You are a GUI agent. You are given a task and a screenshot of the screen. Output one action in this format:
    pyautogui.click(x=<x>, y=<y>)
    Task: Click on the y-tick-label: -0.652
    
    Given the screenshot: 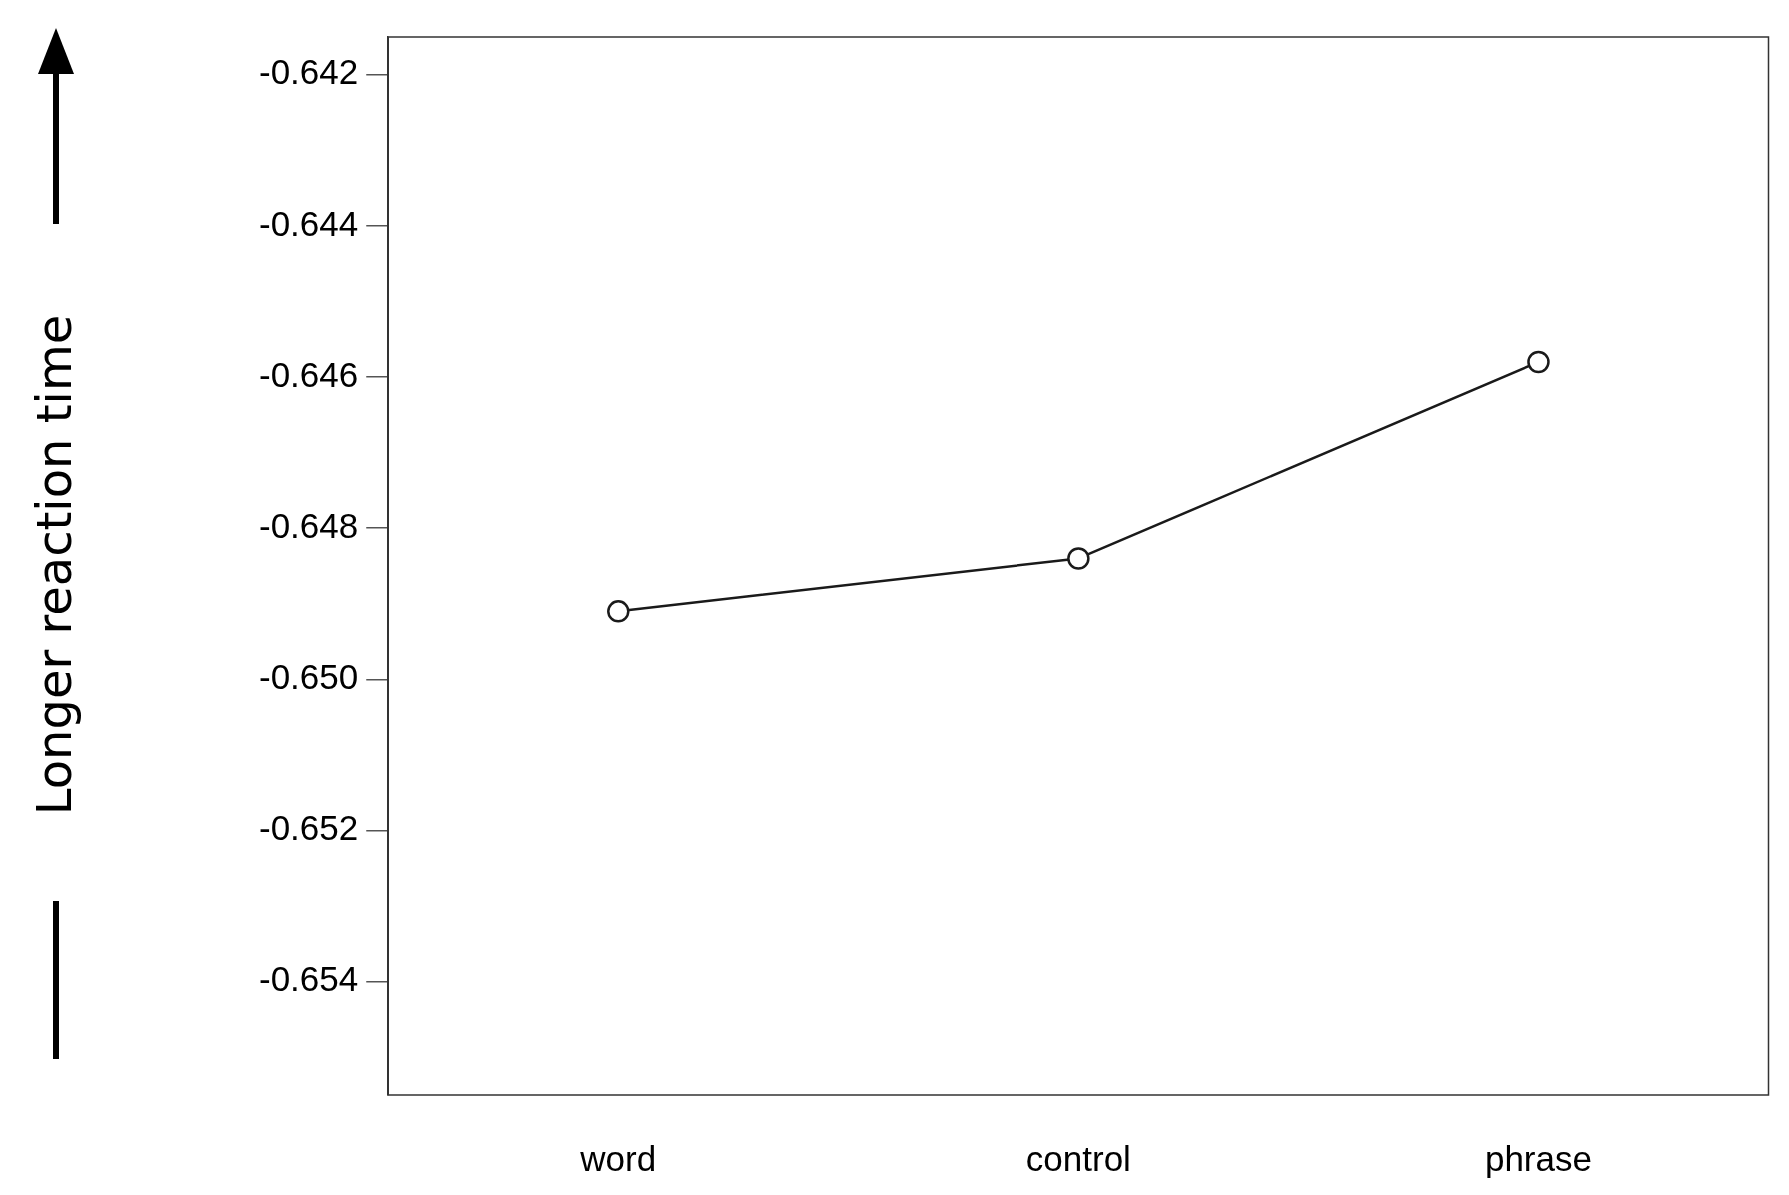 What is the action you would take?
    pyautogui.click(x=308, y=828)
    